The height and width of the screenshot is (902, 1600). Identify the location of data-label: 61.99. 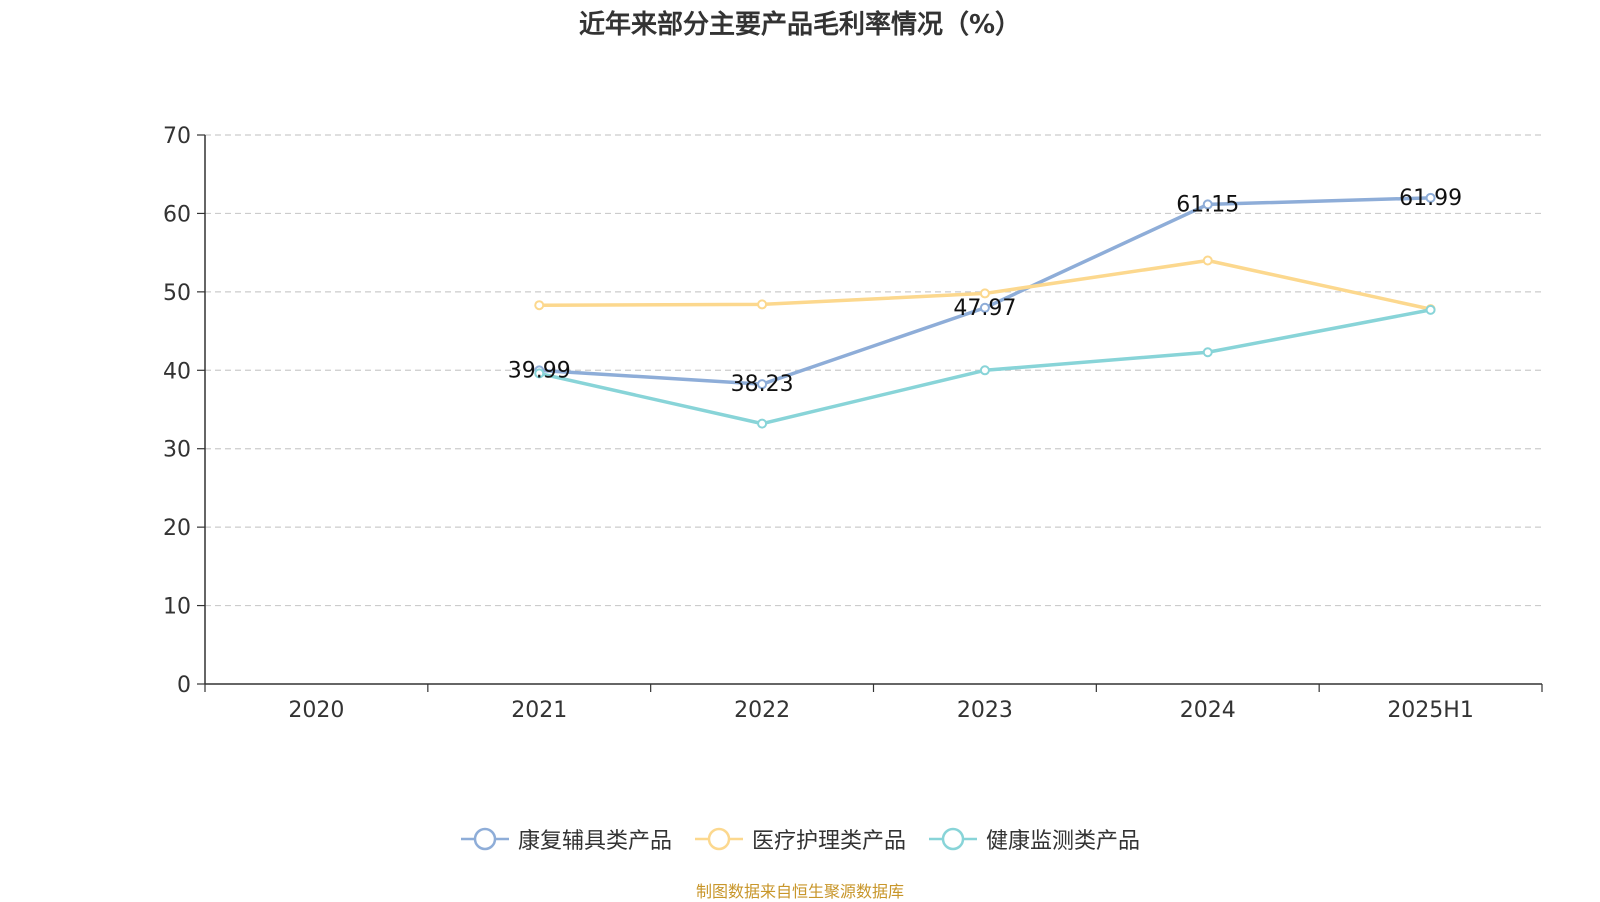
(1430, 198).